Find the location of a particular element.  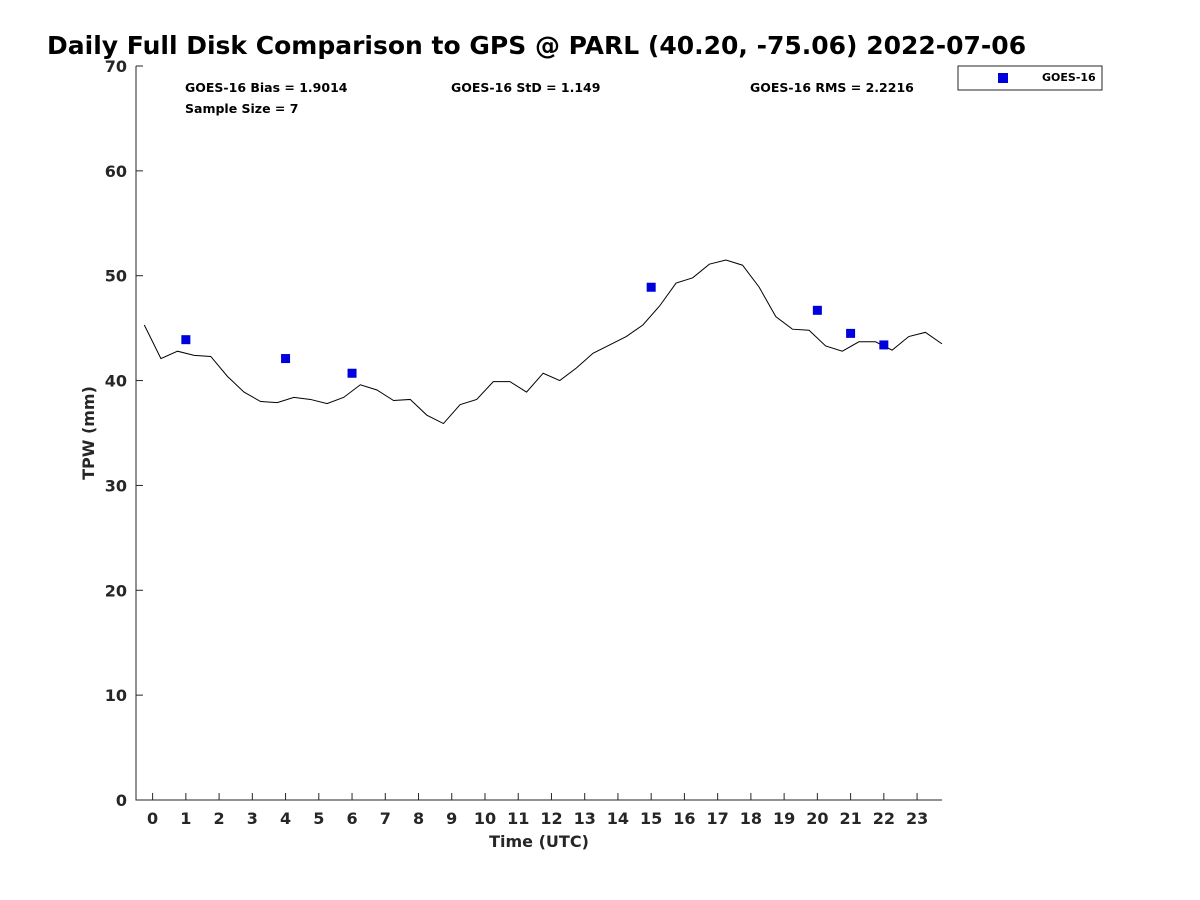

y-tick-label: 10 is located at coordinates (116, 695).